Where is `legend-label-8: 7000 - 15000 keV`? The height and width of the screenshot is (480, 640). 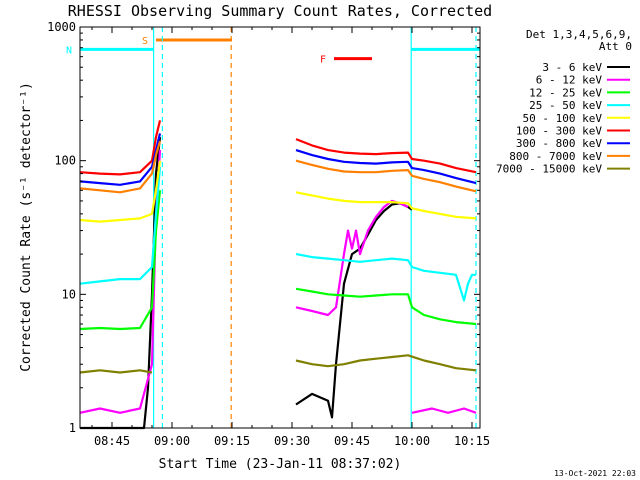 legend-label-8: 7000 - 15000 keV is located at coordinates (549, 169).